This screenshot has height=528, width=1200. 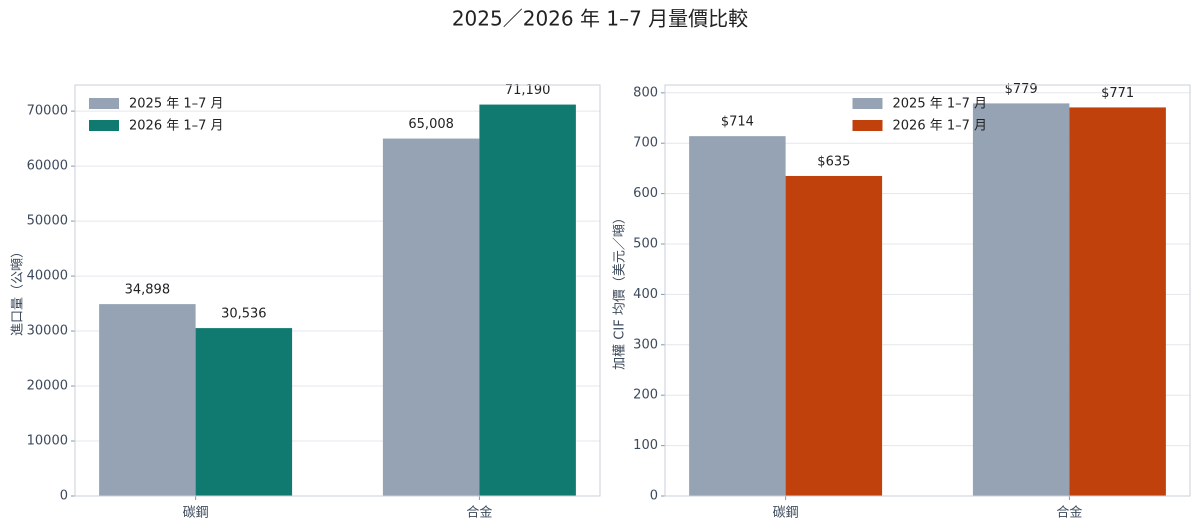 What do you see at coordinates (1117, 93) in the screenshot?
I see `data-label: $771` at bounding box center [1117, 93].